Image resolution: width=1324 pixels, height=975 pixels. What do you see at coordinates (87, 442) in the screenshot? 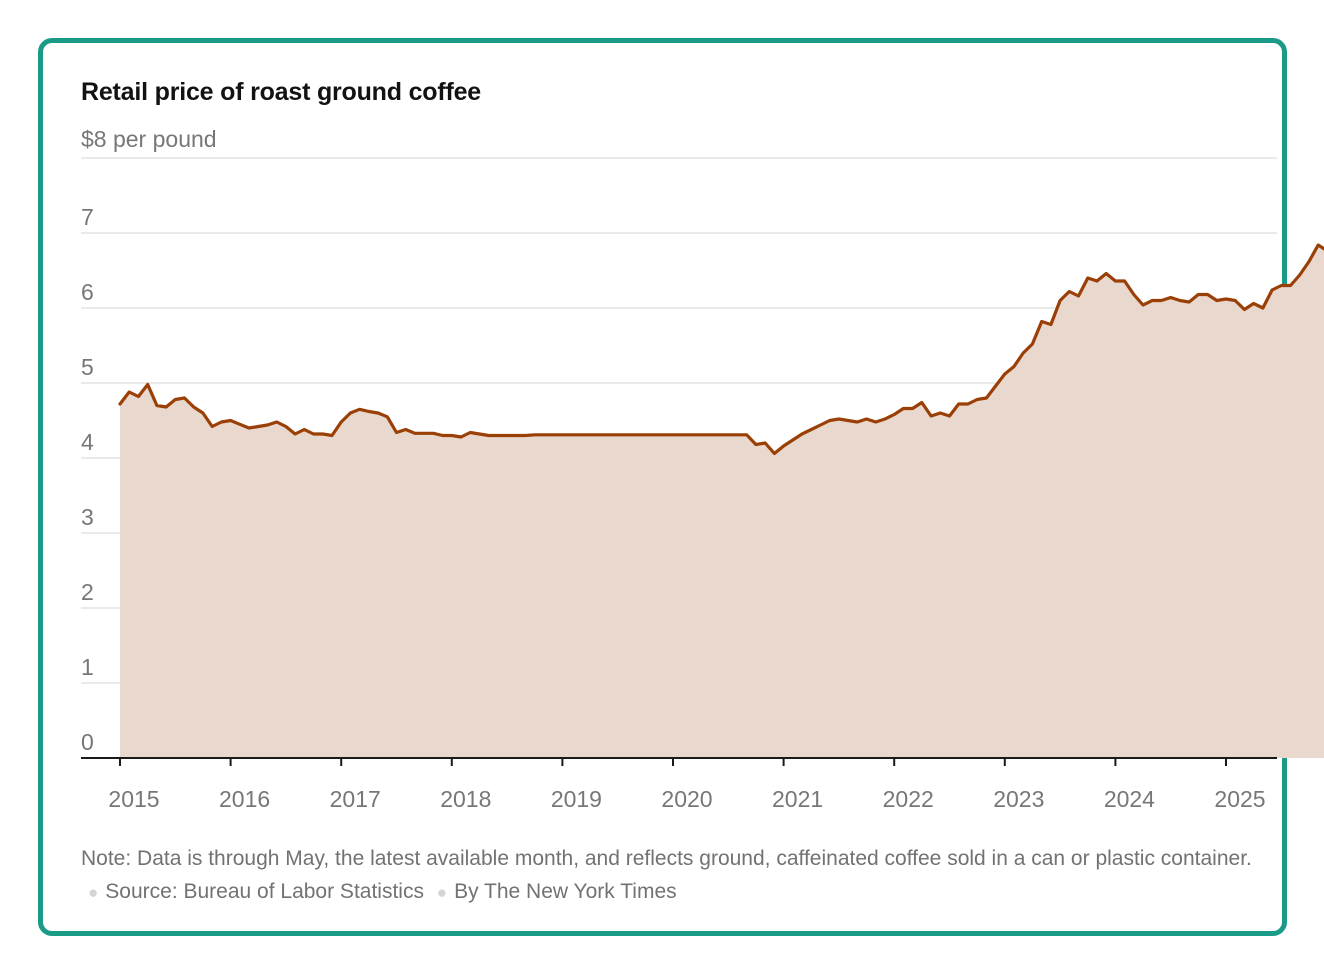
I see `y-tick-label: 4` at bounding box center [87, 442].